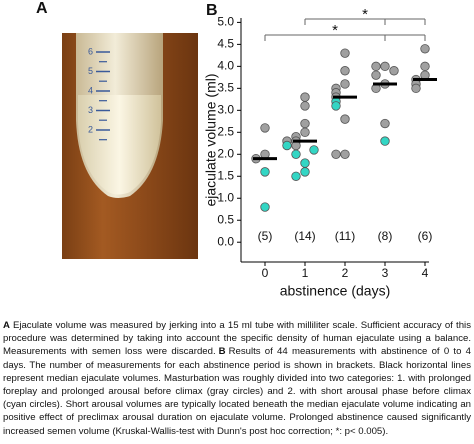 The image size is (474, 444). What do you see at coordinates (225, 131) in the screenshot?
I see `y-tick-label: 2.5` at bounding box center [225, 131].